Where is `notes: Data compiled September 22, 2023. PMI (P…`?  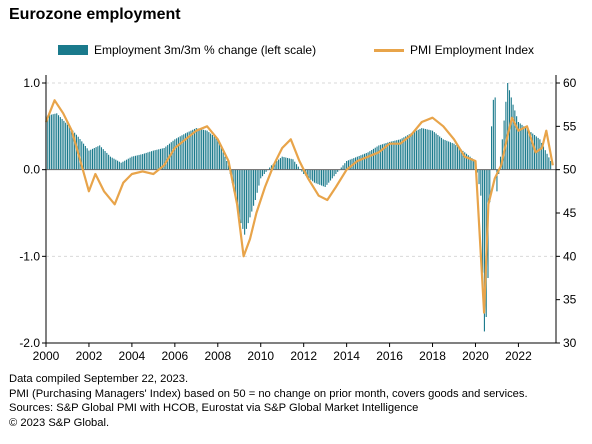
notes: Data compiled September 22, 2023. PMI (P… is located at coordinates (268, 401).